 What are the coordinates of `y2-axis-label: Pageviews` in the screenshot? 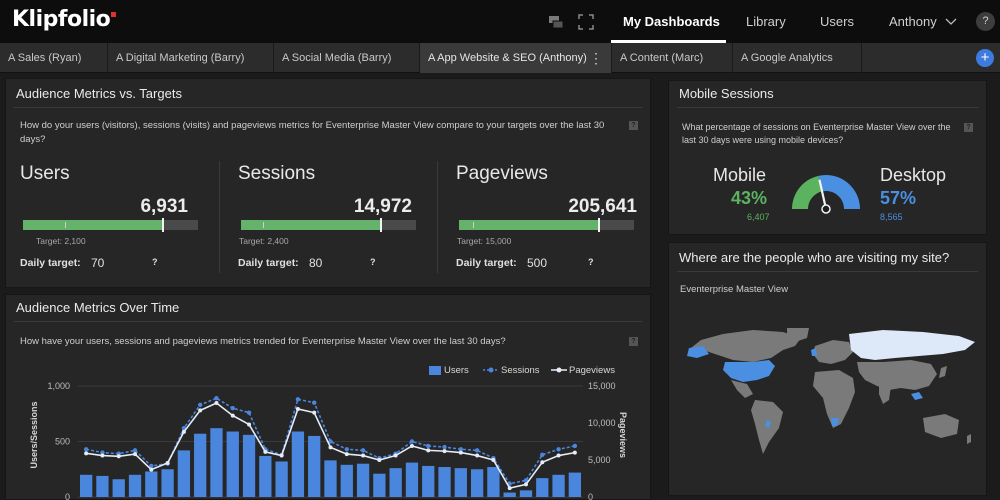 It's located at (623, 435).